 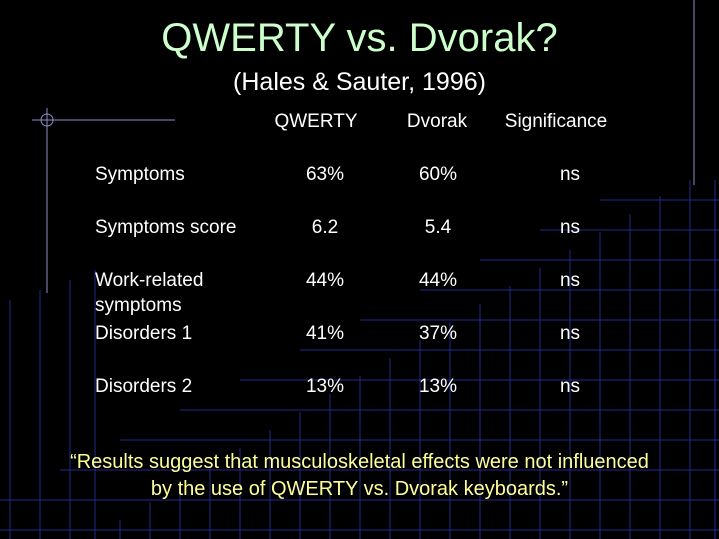 I want to click on row-label: Symptoms score, so click(x=166, y=227).